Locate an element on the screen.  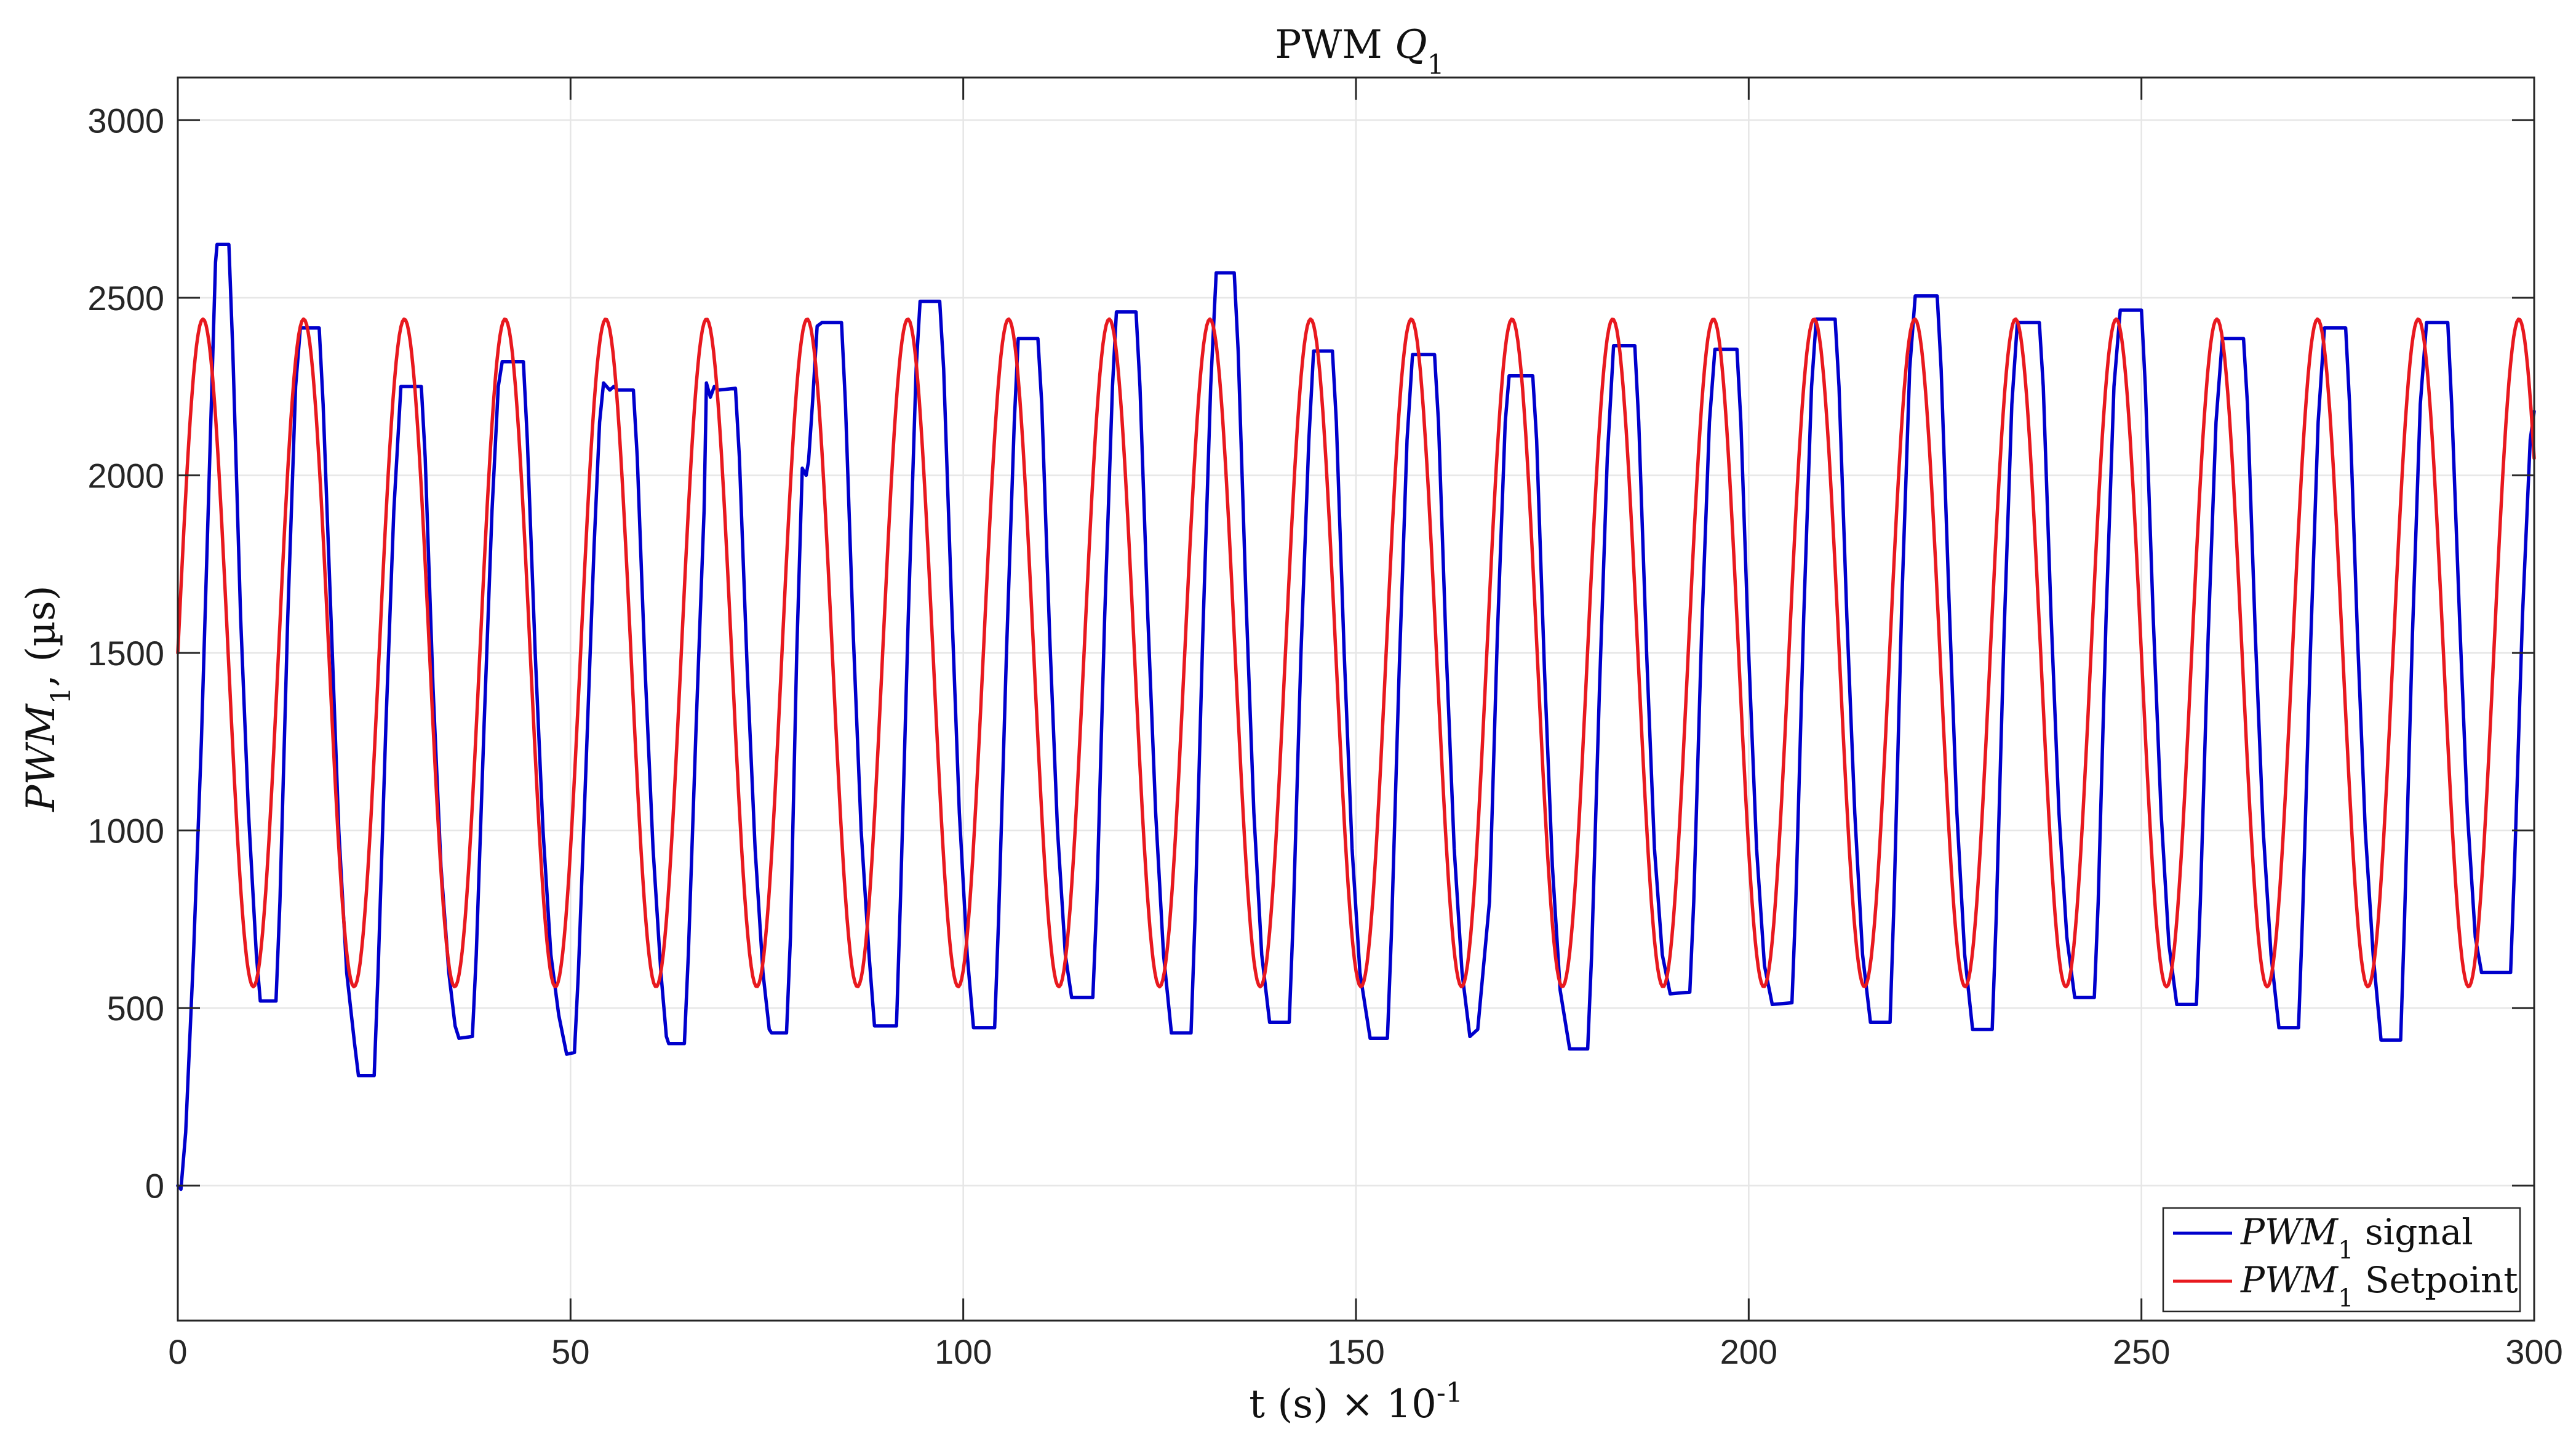
x-tick-label: 200 is located at coordinates (1748, 1351).